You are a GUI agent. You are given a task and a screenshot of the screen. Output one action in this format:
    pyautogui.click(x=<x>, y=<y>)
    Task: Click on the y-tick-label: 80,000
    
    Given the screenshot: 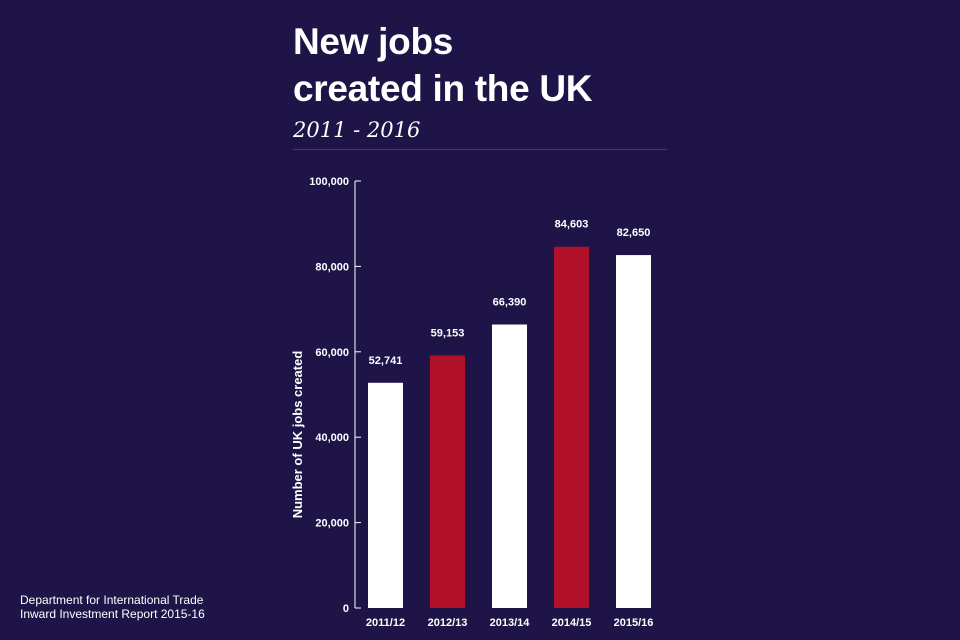 What is the action you would take?
    pyautogui.click(x=332, y=267)
    